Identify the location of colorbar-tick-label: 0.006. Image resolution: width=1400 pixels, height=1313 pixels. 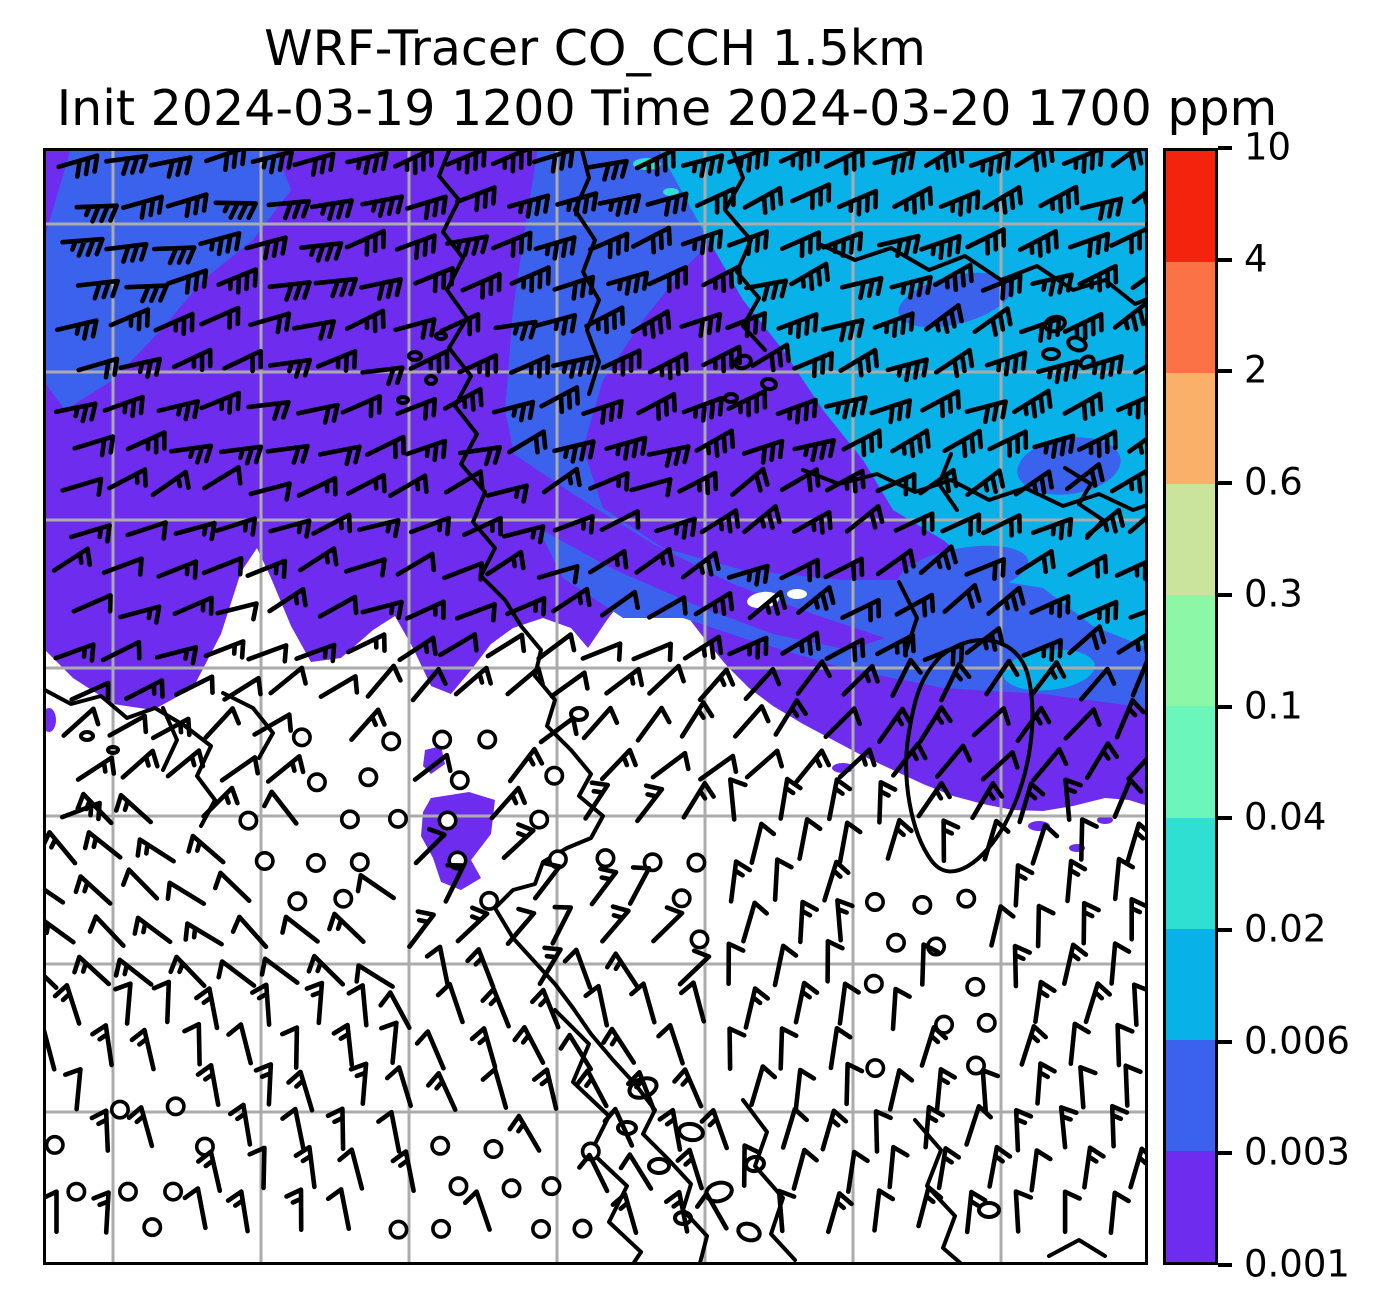
(1297, 1041).